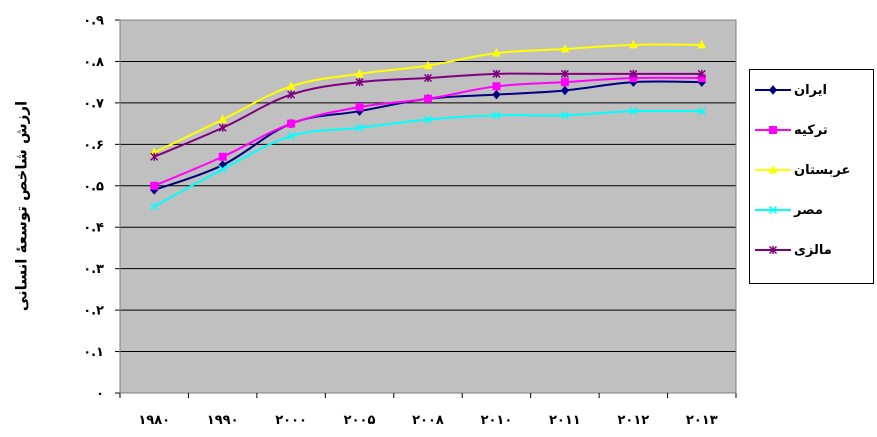 The image size is (877, 437). Describe the element at coordinates (93, 62) in the screenshot. I see `y-tick-label: ۰.۸` at that location.